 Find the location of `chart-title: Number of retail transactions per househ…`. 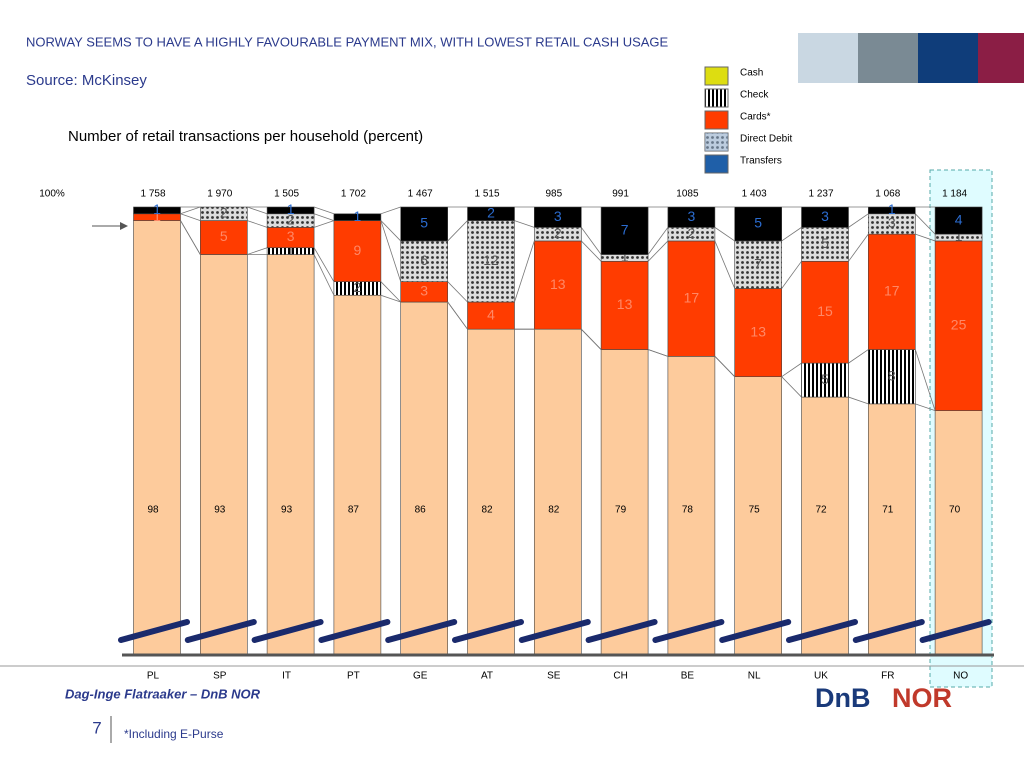

chart-title: Number of retail transactions per househ… is located at coordinates (245, 136).